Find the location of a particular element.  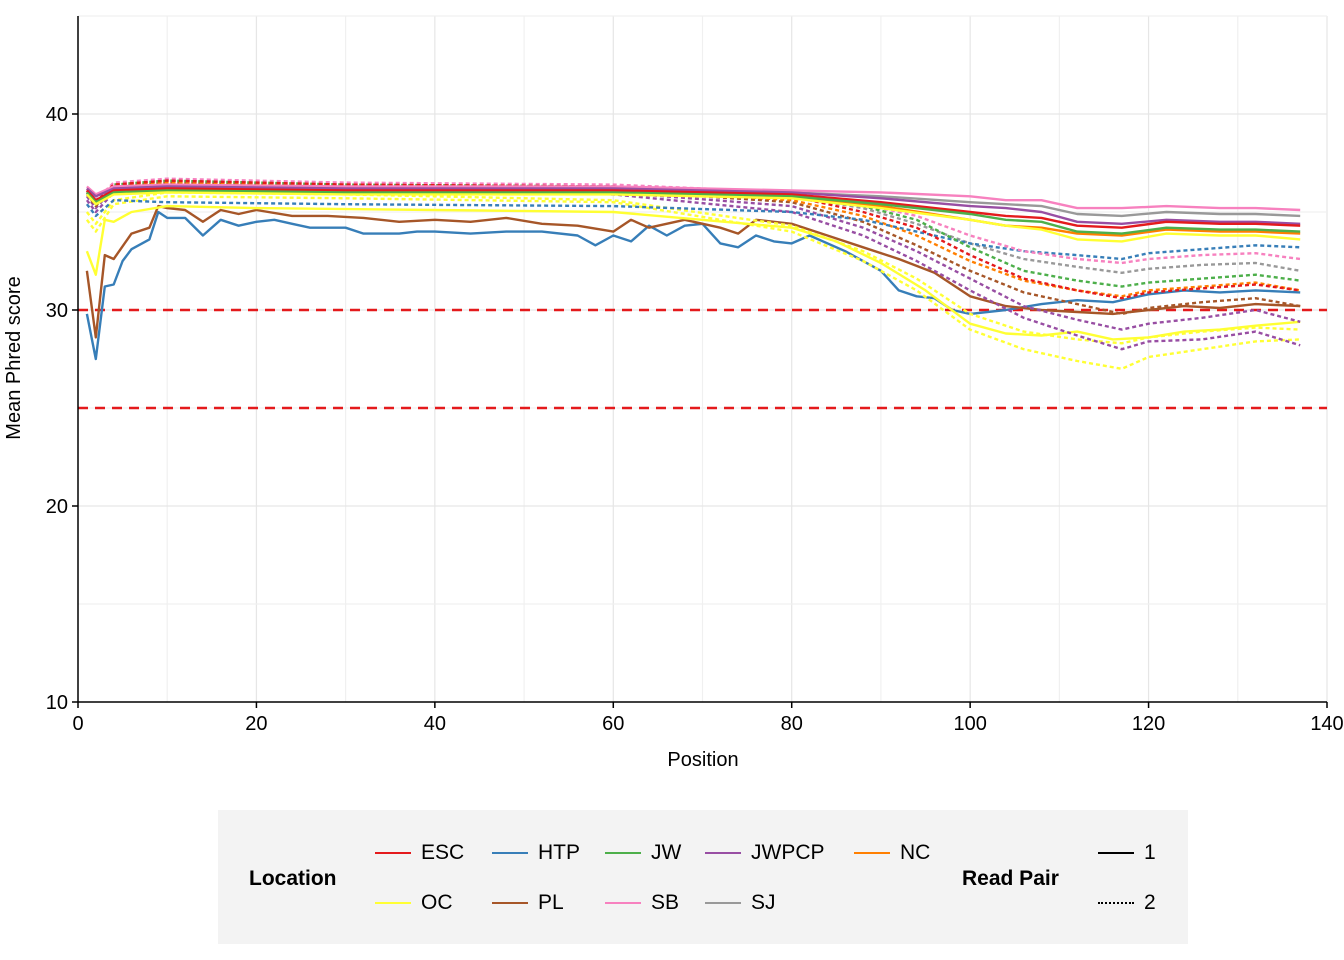

legend-label: ESC is located at coordinates (443, 852).